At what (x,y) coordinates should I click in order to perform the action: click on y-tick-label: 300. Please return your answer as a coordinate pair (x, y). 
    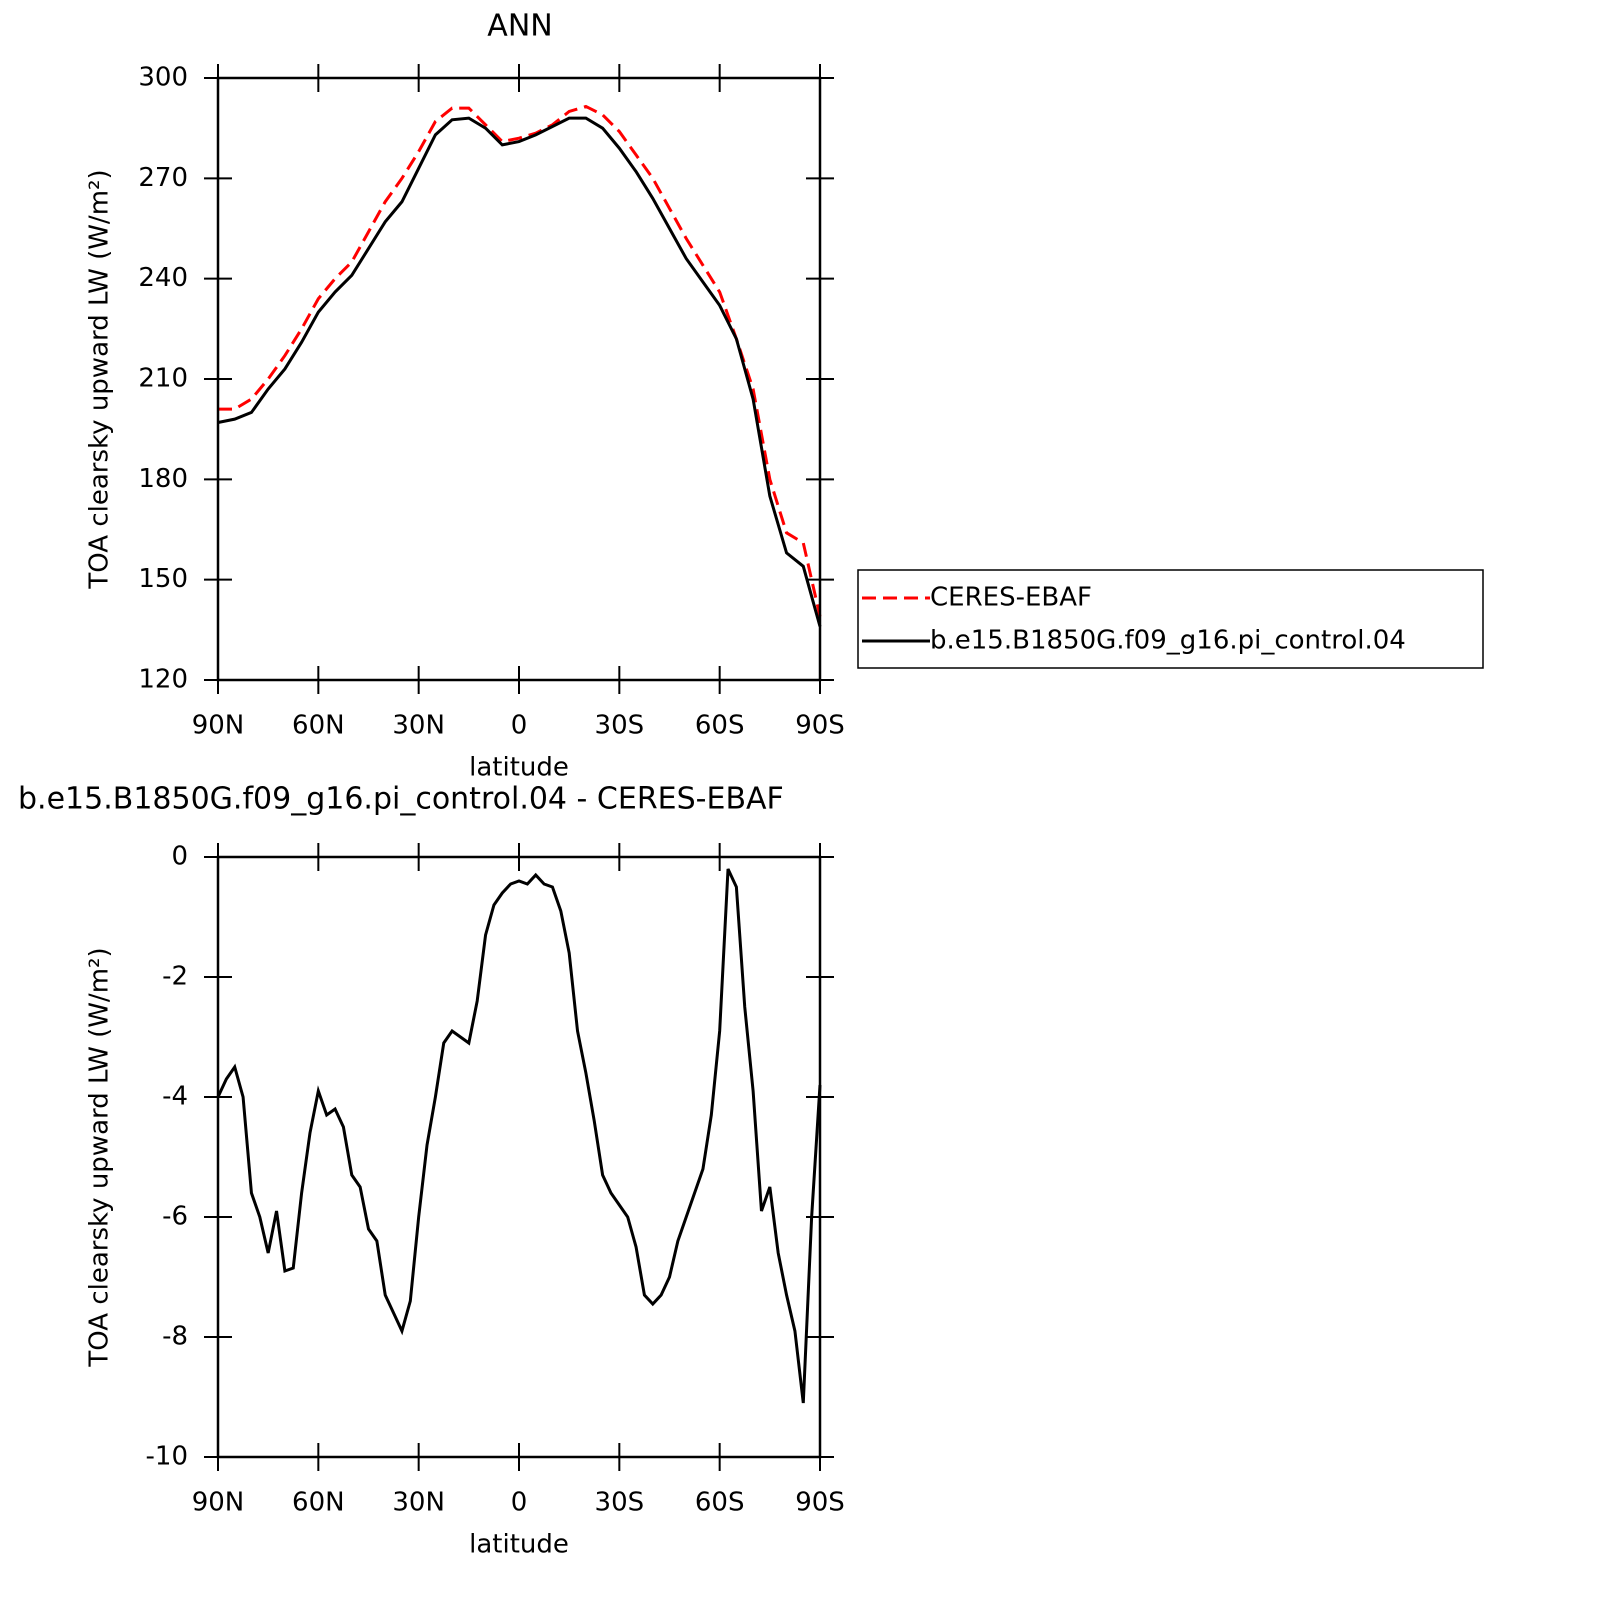
    Looking at the image, I should click on (163, 78).